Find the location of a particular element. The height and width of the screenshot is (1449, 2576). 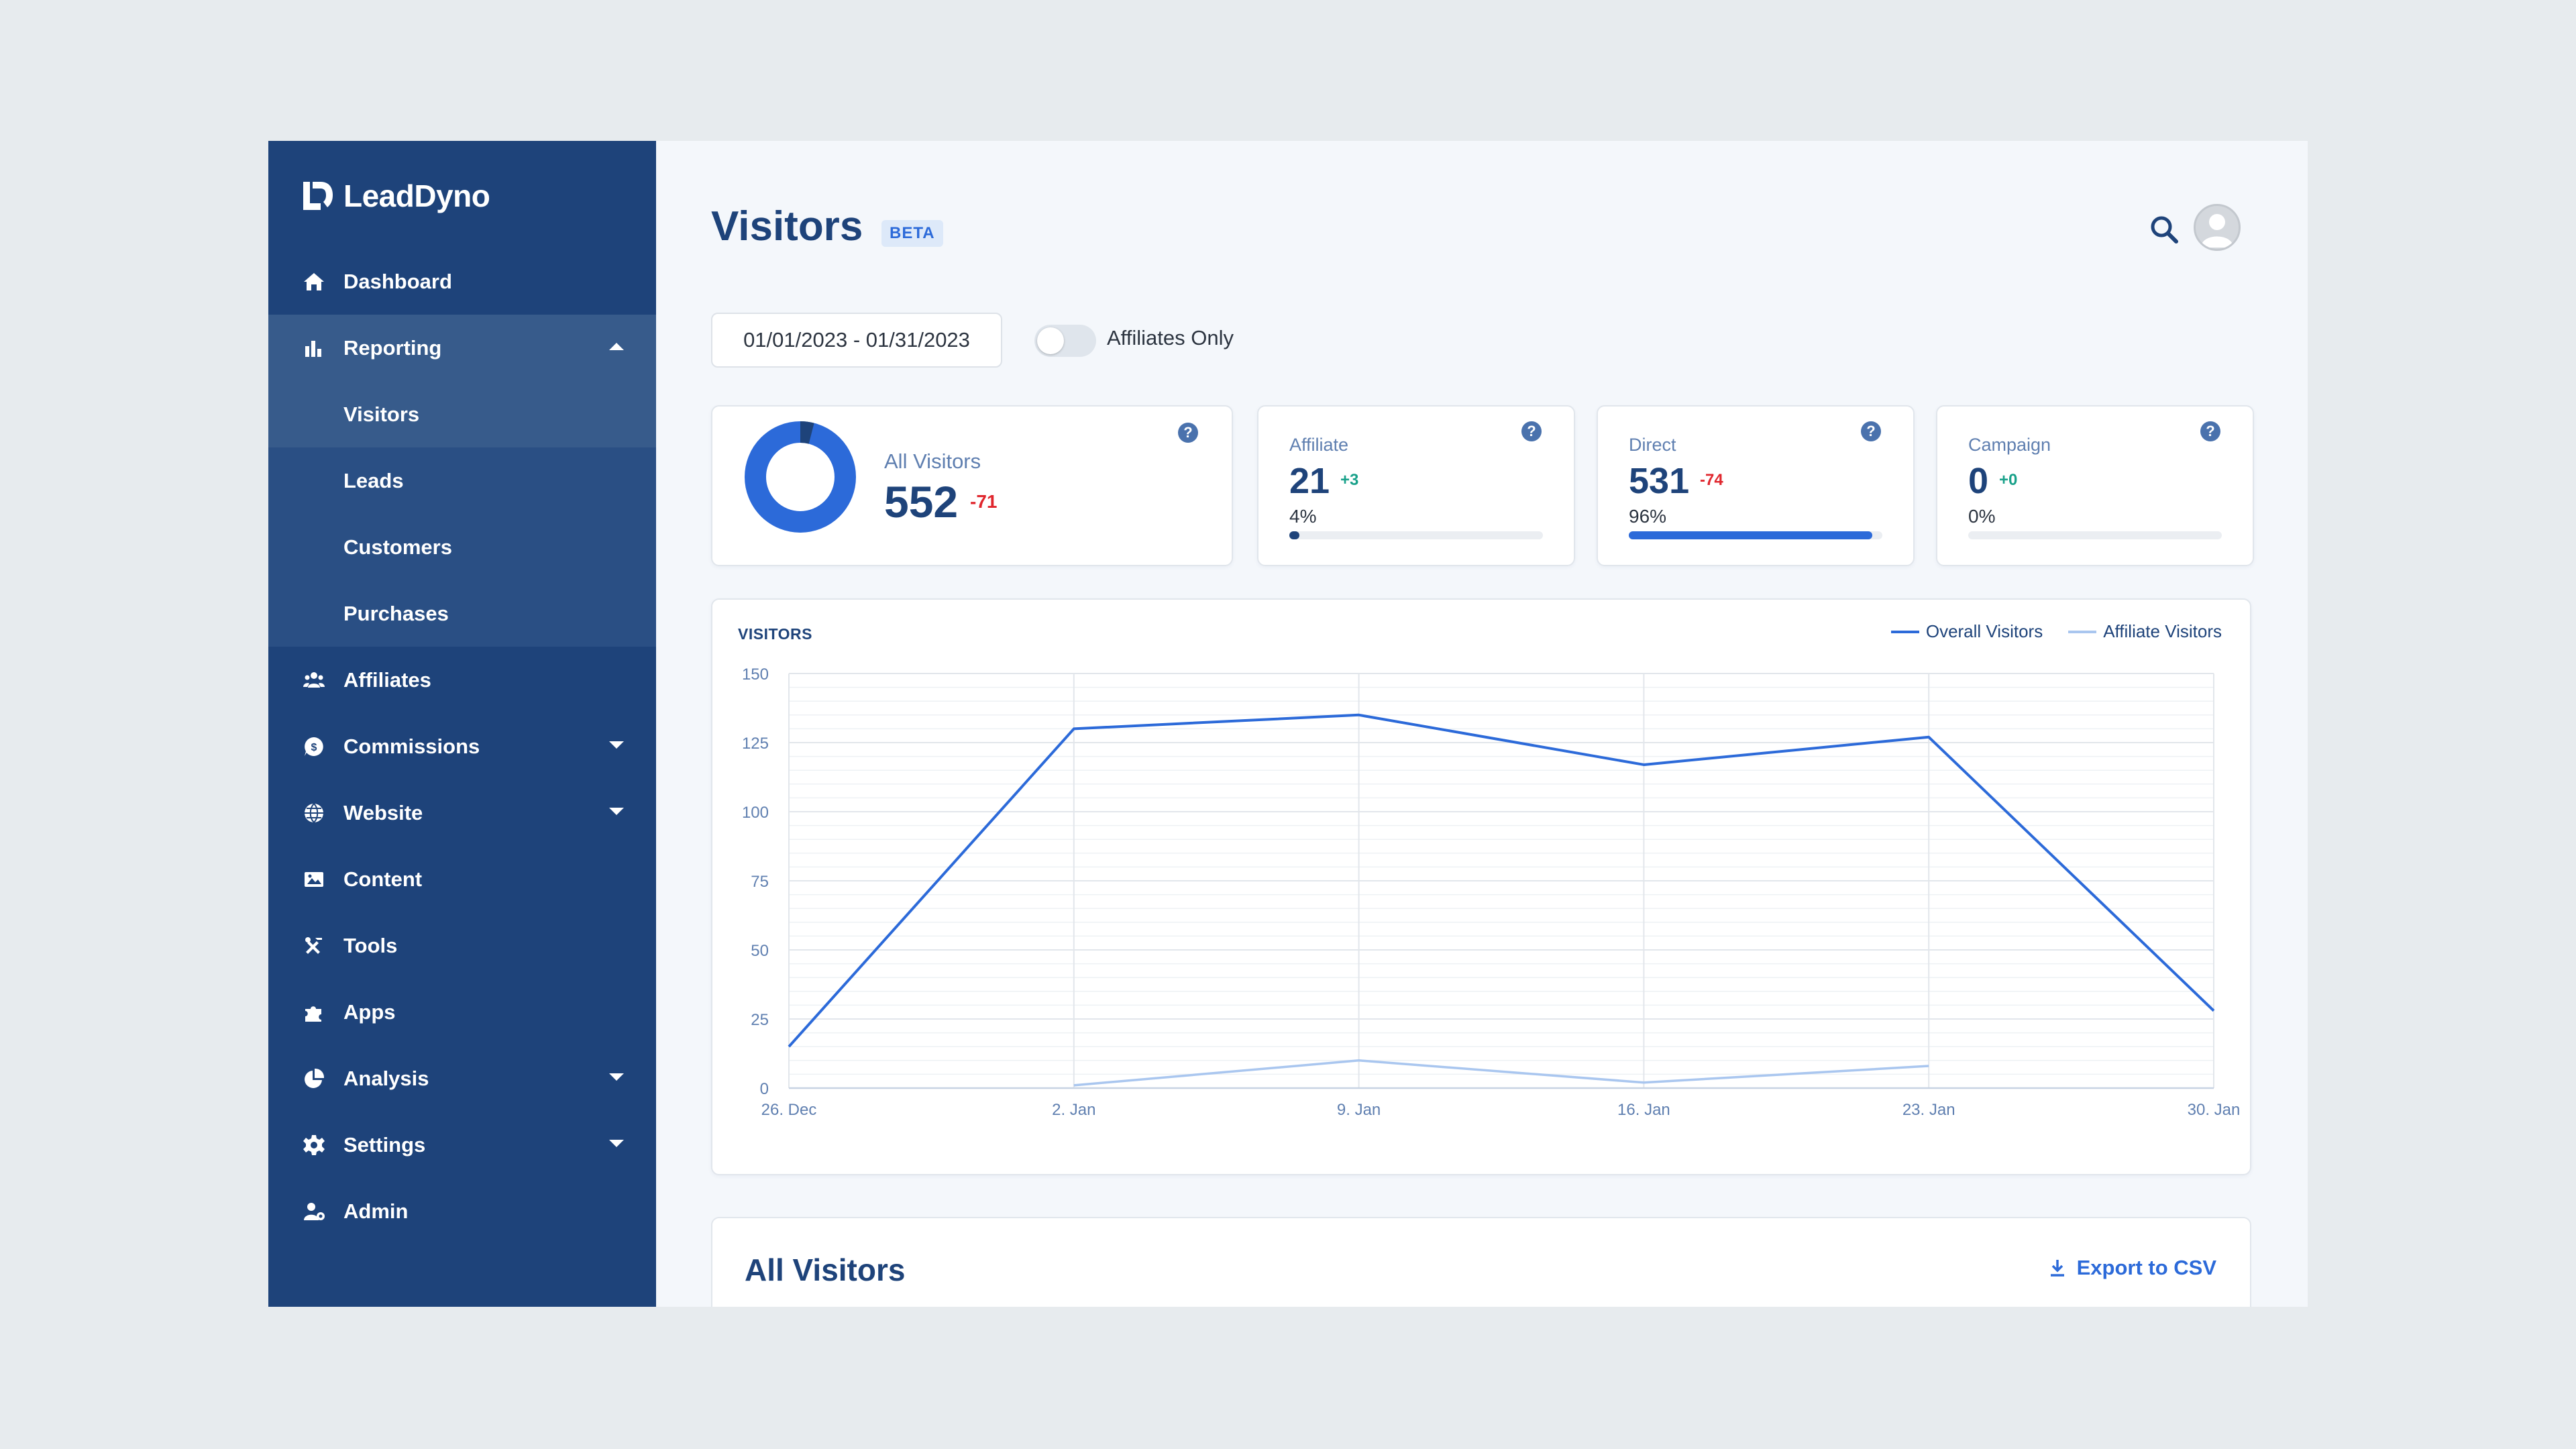

sidebar-item-label: Apps is located at coordinates (369, 1012).